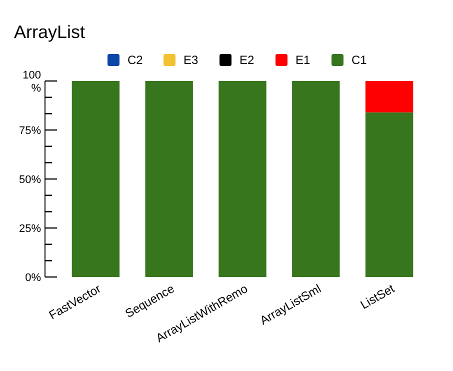 This screenshot has height=371, width=453. Describe the element at coordinates (30, 131) in the screenshot. I see `y-tick-label: 75%` at that location.